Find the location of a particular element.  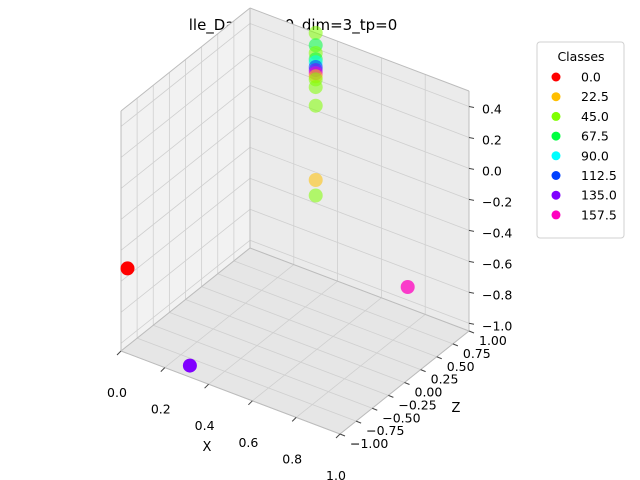

legend-label: 45.0 is located at coordinates (595, 116).